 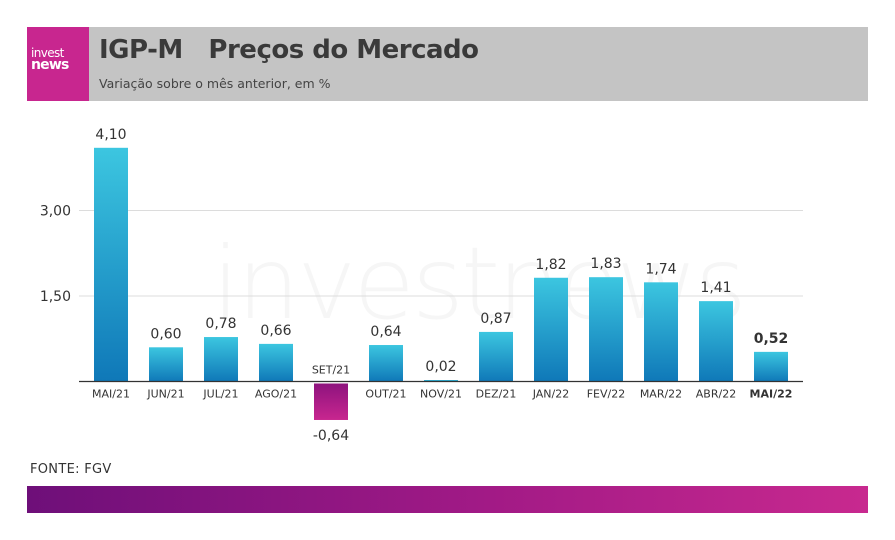 What do you see at coordinates (660, 269) in the screenshot?
I see `value-label: 1,74` at bounding box center [660, 269].